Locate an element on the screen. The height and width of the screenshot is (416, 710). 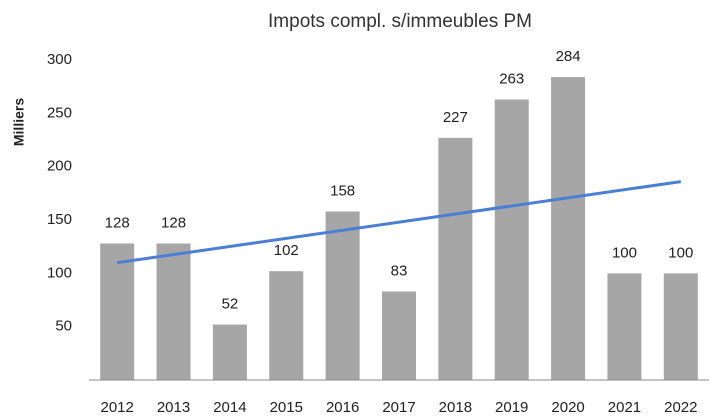
x-tick-label: 2022 is located at coordinates (680, 407).